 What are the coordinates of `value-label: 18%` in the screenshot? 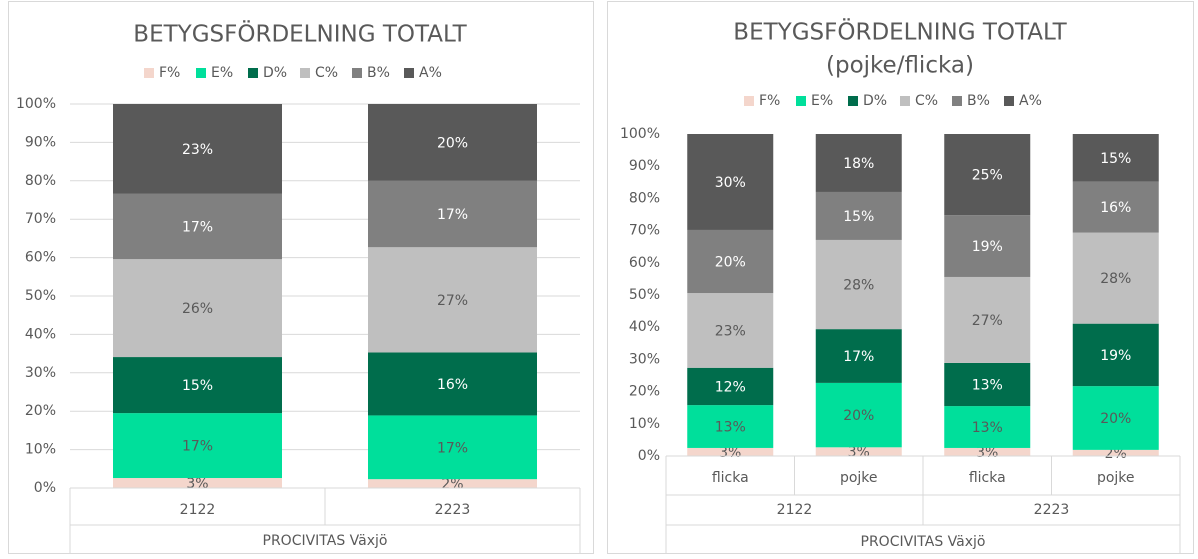 It's located at (858, 164).